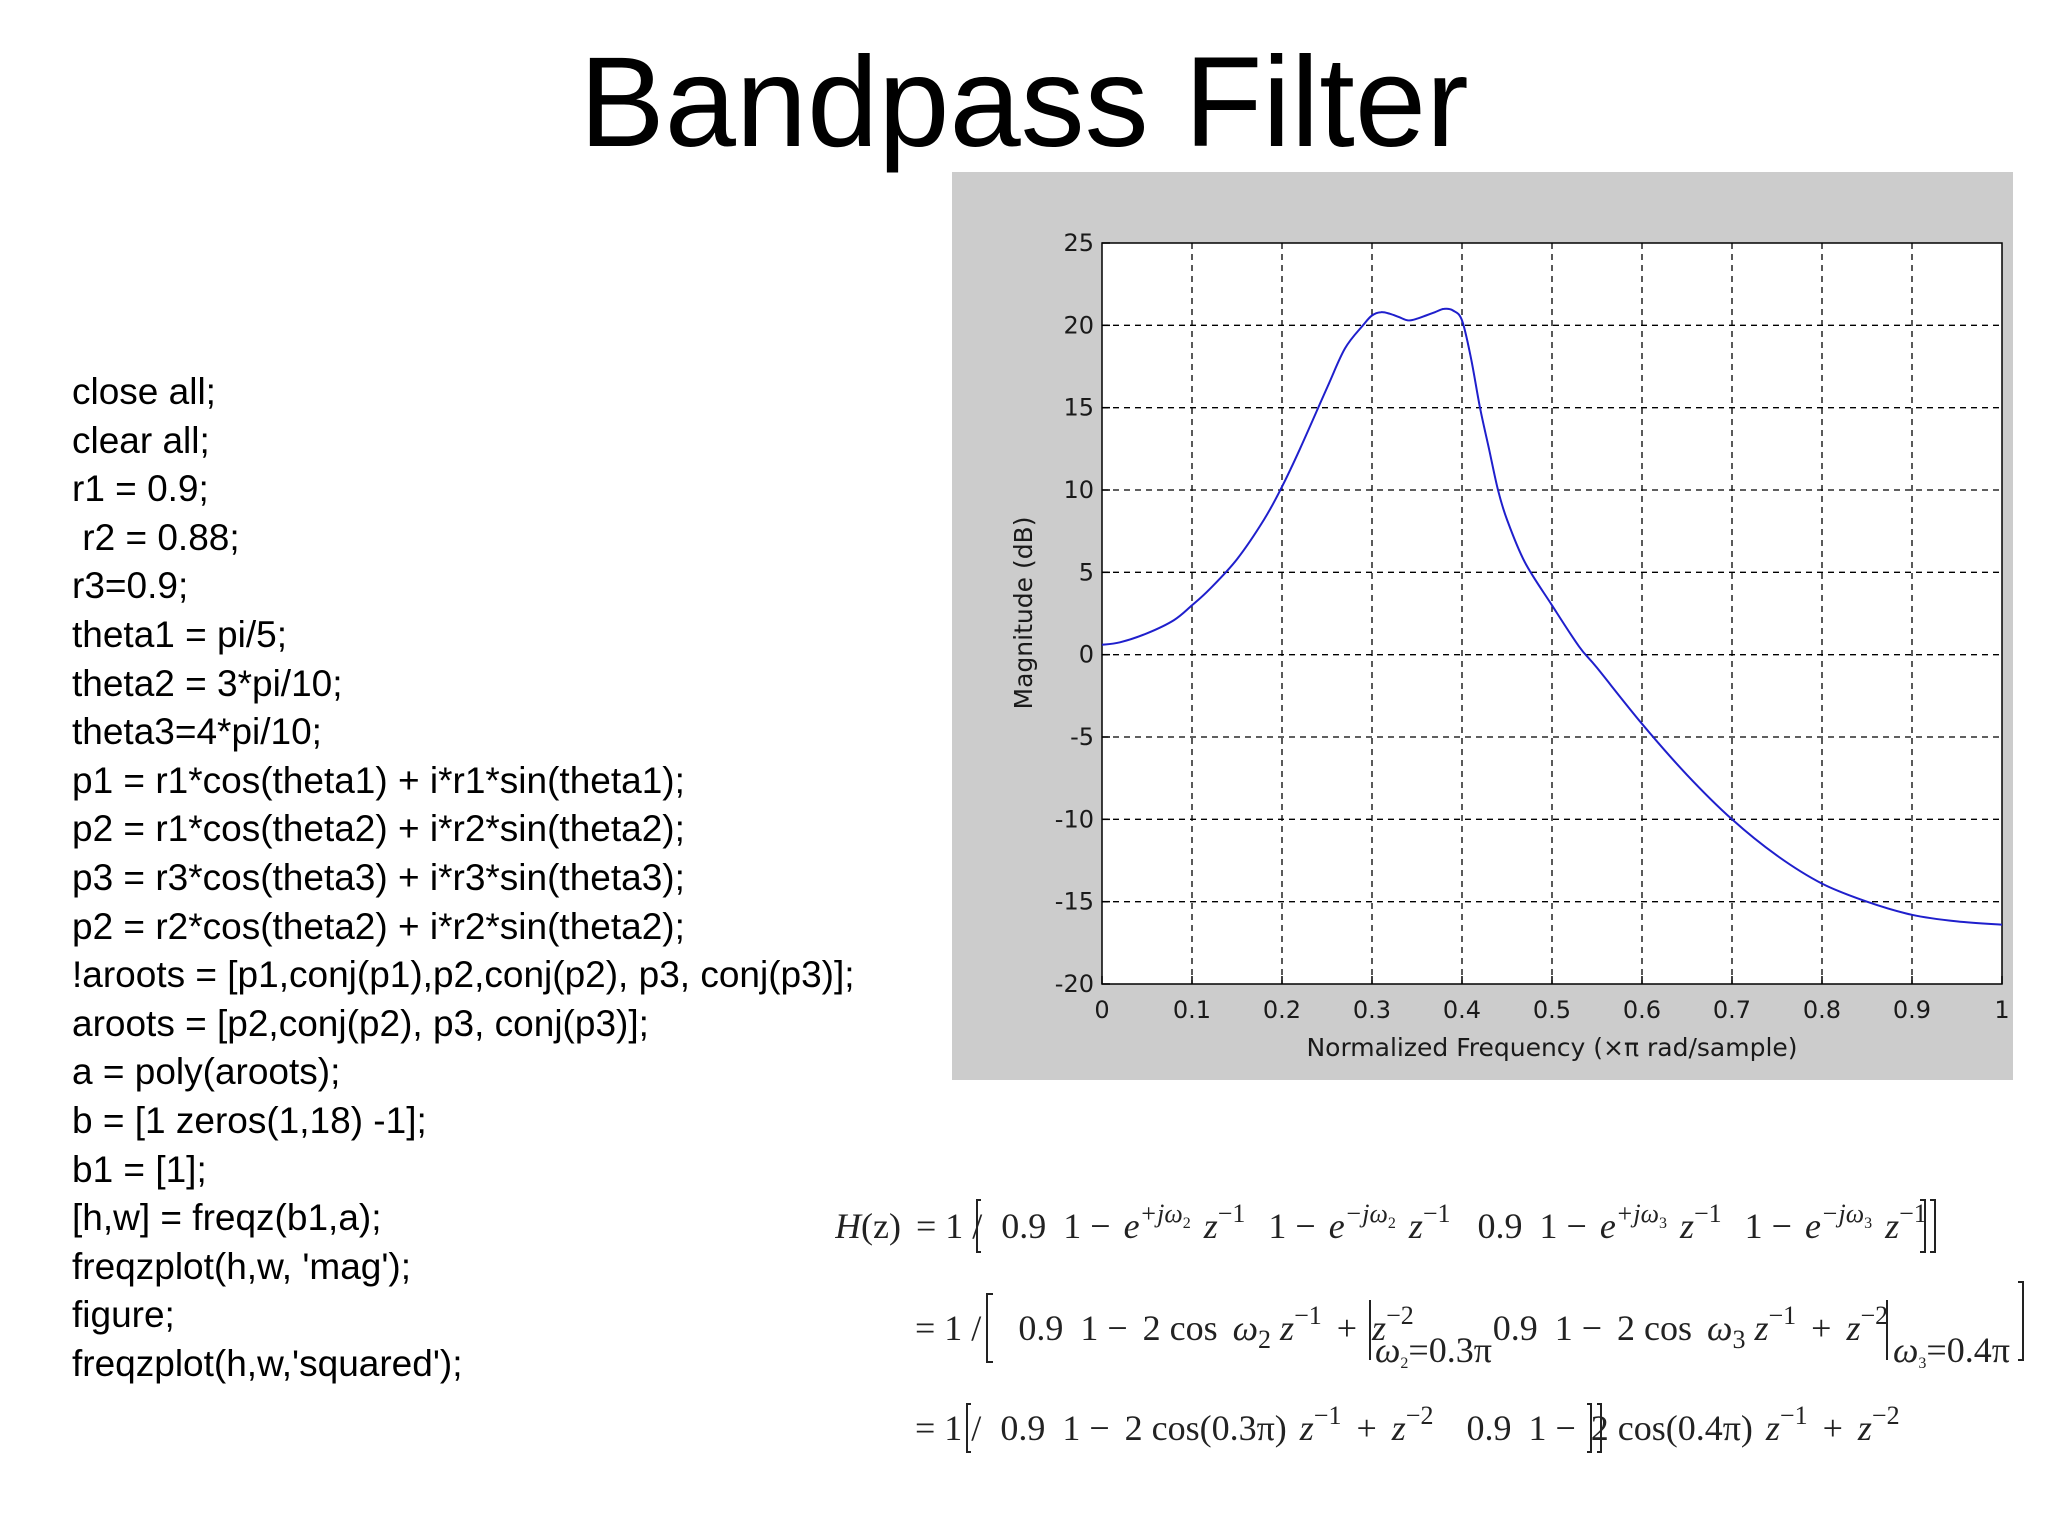 This screenshot has width=2048, height=1536. What do you see at coordinates (1738, 1339) in the screenshot?
I see `eq2-sub-b: 3` at bounding box center [1738, 1339].